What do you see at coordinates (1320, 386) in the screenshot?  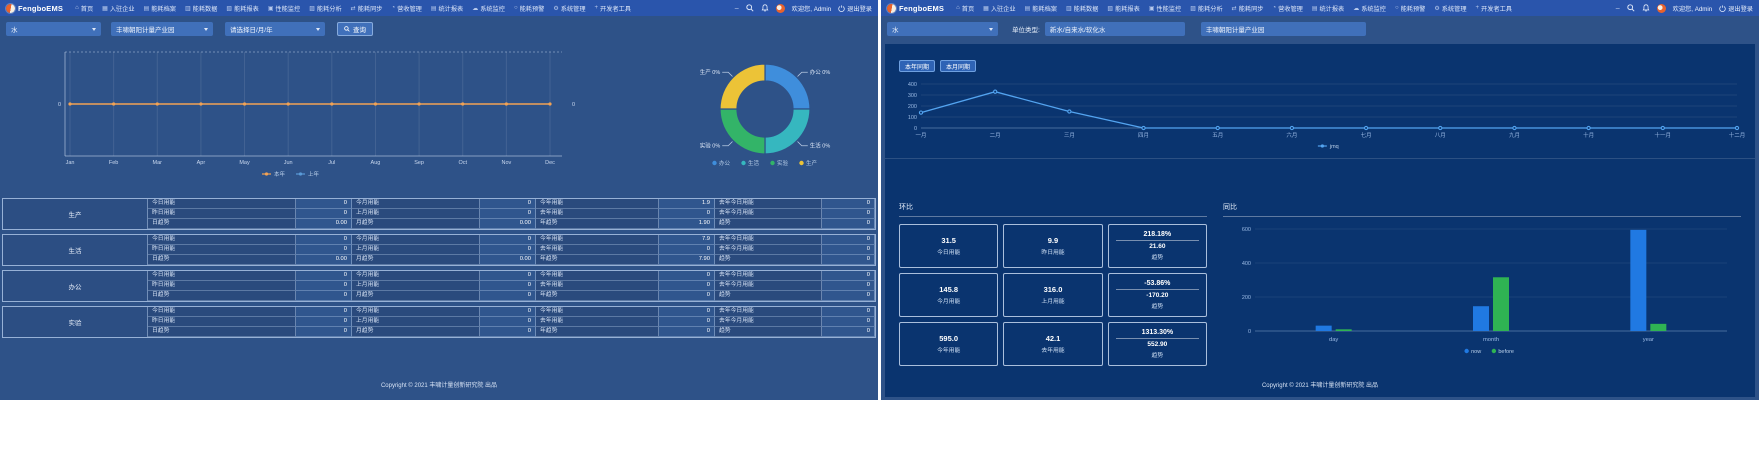 I see `footer-copyright: Copyright © 2021 丰啸计量创新研究院 出品` at bounding box center [1320, 386].